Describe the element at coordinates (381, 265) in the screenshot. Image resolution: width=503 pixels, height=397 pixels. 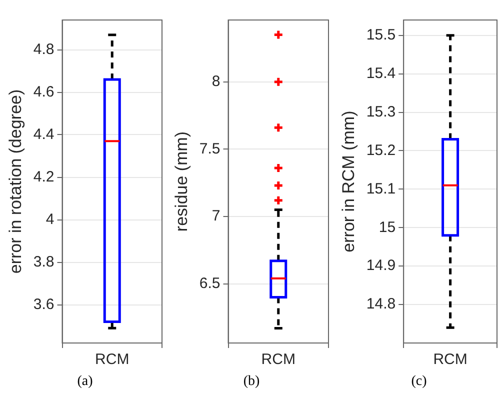
I see `y-tick-label: 14.9` at that location.